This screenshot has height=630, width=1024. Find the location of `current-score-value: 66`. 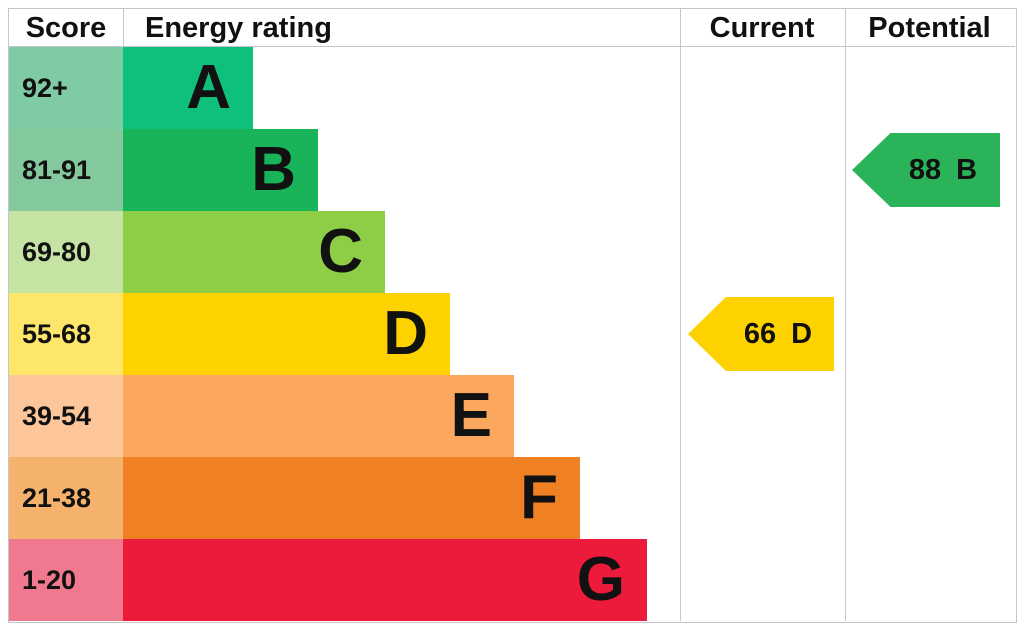

current-score-value: 66 is located at coordinates (760, 333).